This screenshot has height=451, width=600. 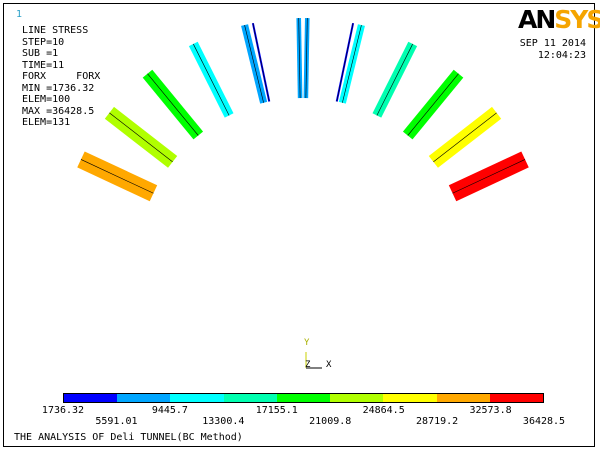 I want to click on legend-label: 1736.32, so click(x=63, y=410).